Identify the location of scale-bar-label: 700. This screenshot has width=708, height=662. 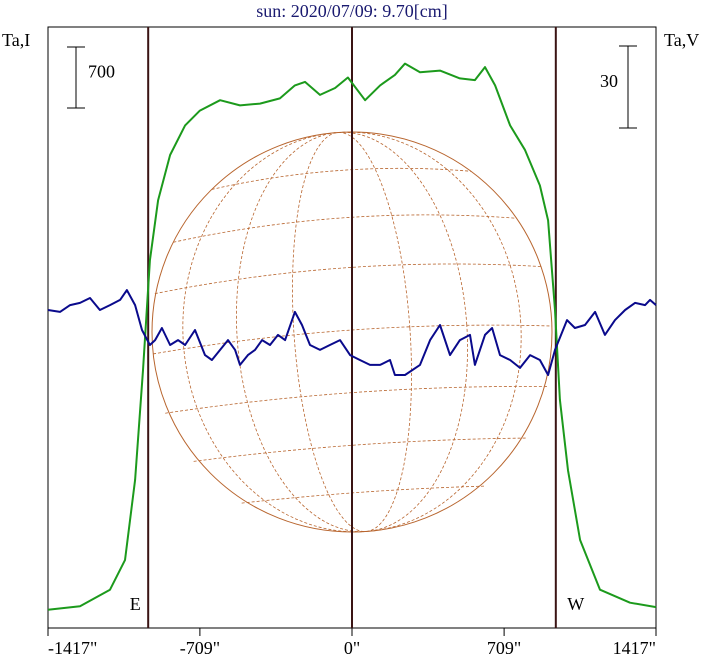
(101, 72).